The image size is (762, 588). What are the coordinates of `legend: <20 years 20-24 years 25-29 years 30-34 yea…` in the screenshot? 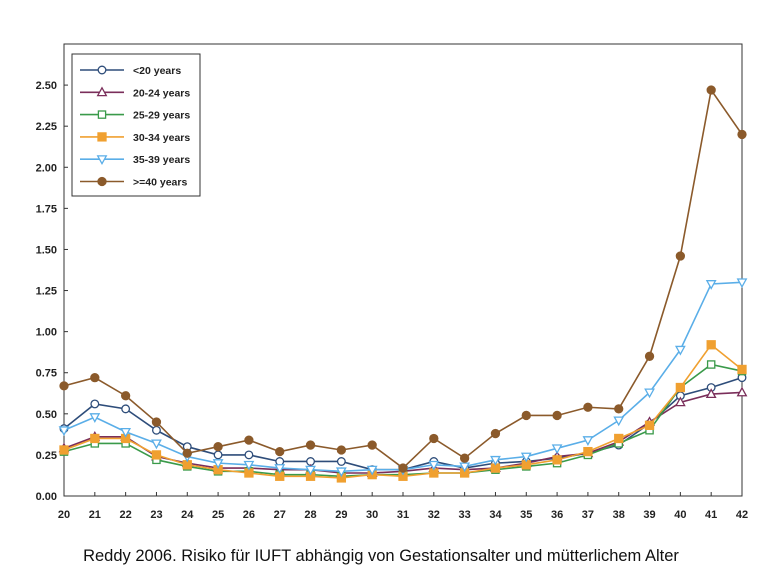 It's located at (136, 125).